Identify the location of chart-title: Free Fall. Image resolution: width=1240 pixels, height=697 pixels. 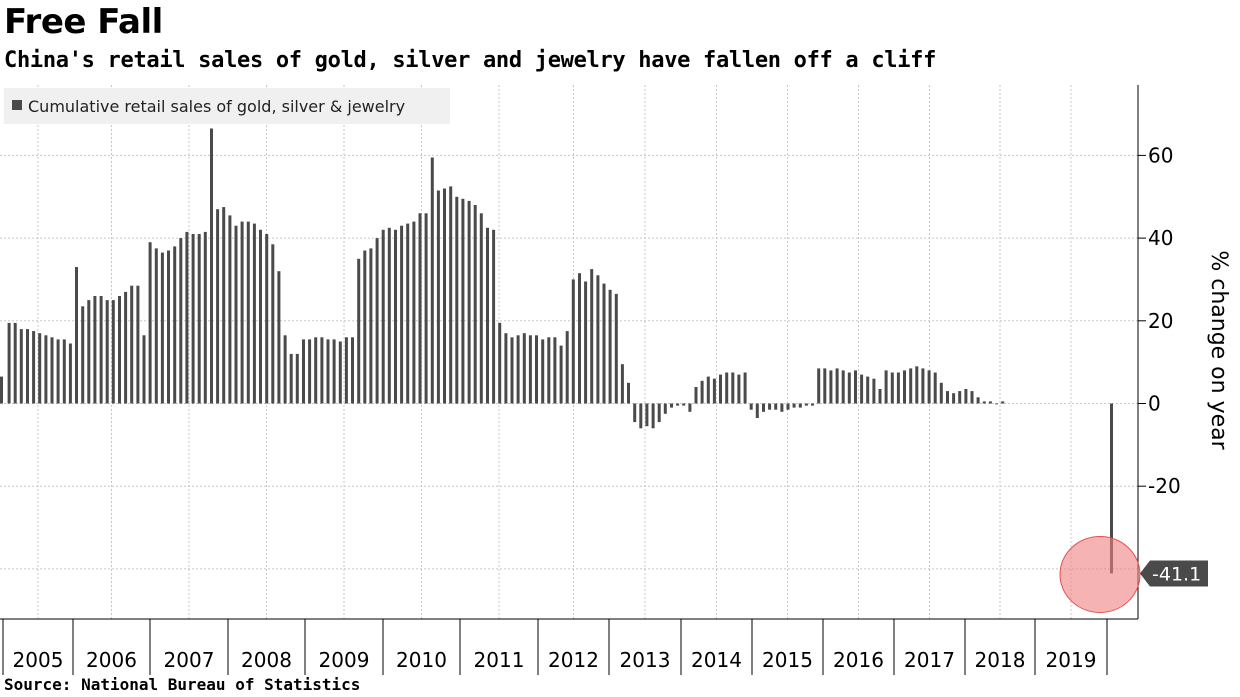
(83, 22).